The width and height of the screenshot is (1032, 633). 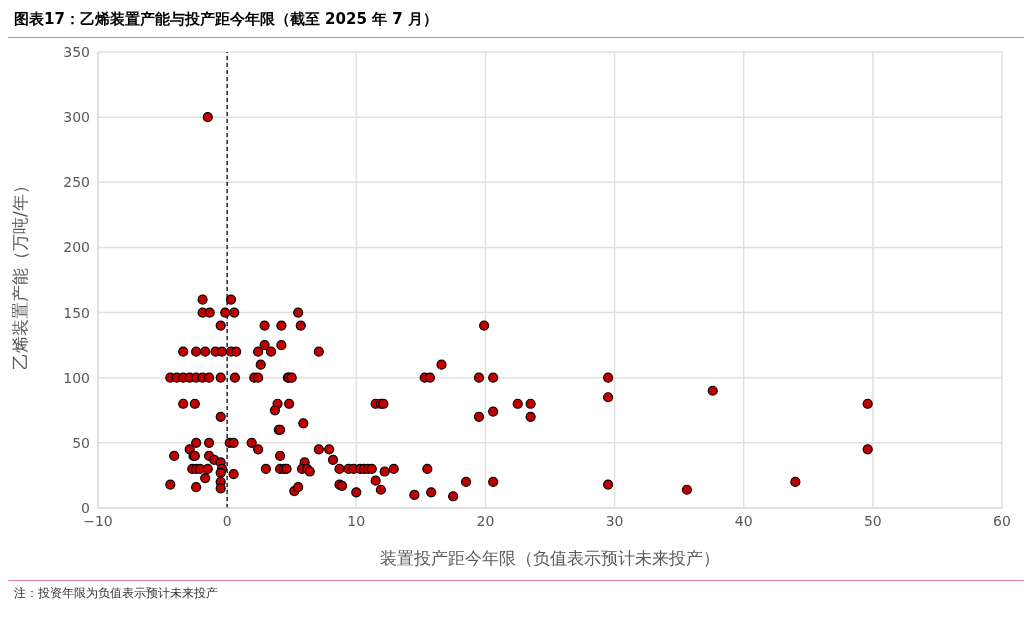 I want to click on x-tick-label: 60, so click(x=1002, y=520).